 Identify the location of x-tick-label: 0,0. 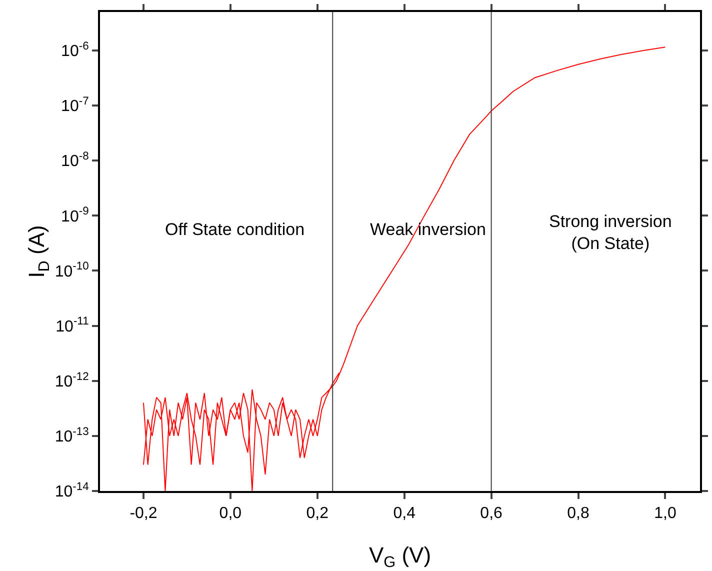
(230, 513).